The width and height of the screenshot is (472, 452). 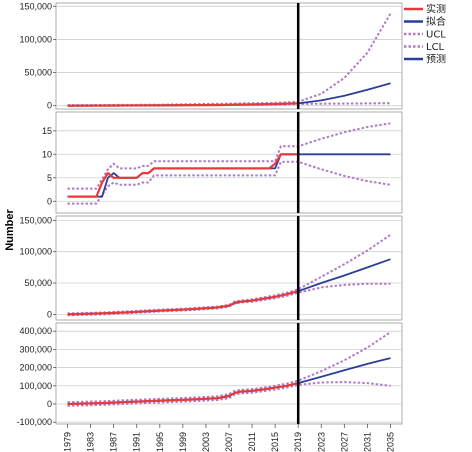 I want to click on x-tick-label: 1991, so click(x=137, y=442).